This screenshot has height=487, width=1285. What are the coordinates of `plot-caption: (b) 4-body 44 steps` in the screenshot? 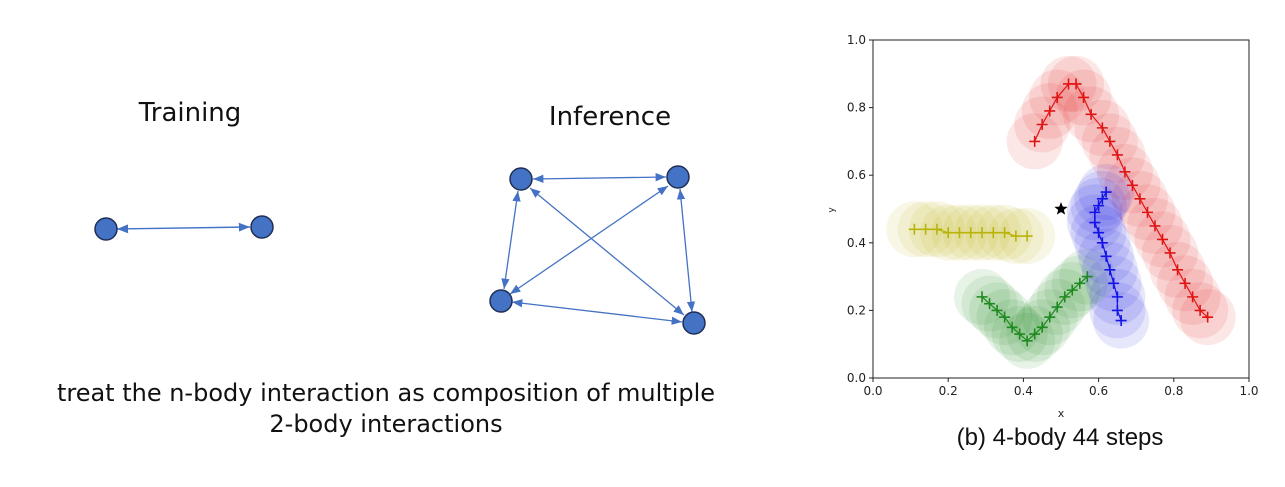 It's located at (1060, 437).